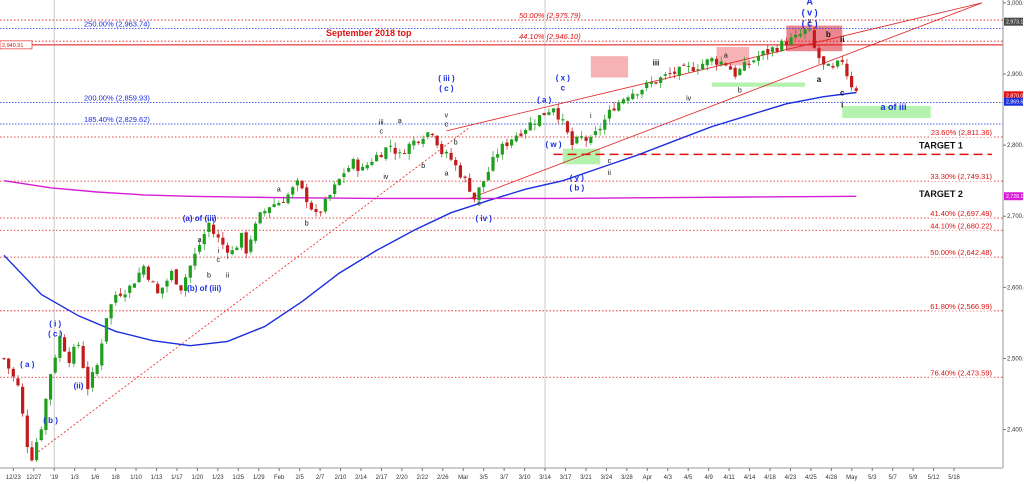  Describe the element at coordinates (341, 478) in the screenshot. I see `x-tick-label: 2/10` at that location.